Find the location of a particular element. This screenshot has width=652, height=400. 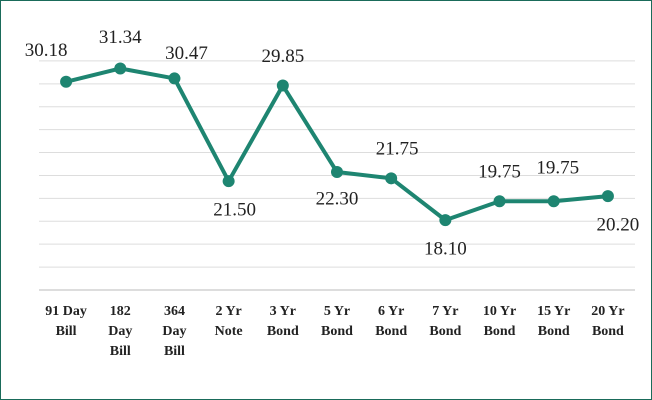

data-label: 18.10 is located at coordinates (445, 248).